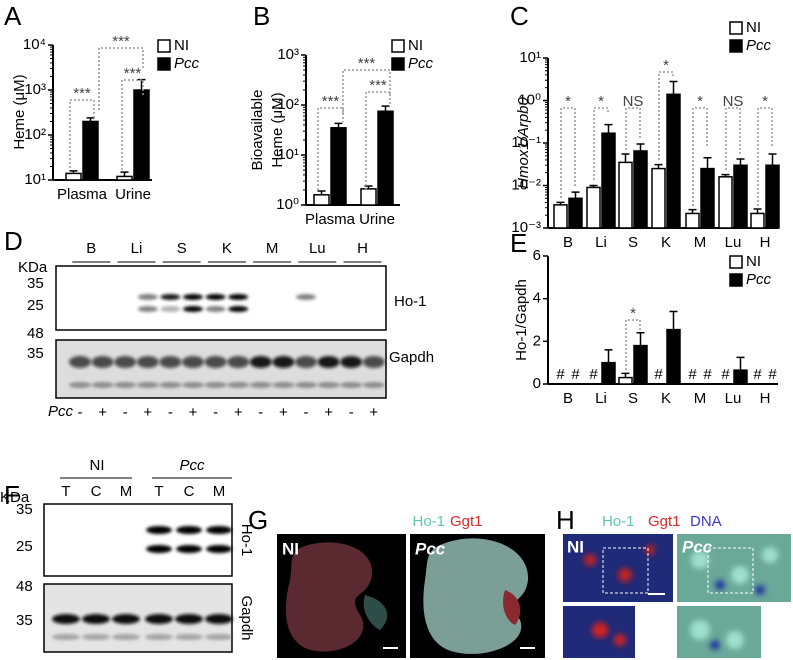  Describe the element at coordinates (518, 243) in the screenshot. I see `panel-letter: E` at that location.